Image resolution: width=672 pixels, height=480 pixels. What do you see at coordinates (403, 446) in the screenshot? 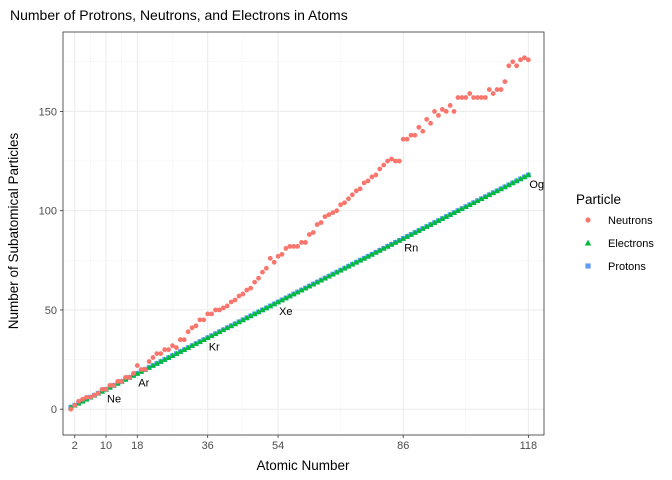
I see `x-tick-label: 86` at bounding box center [403, 446].